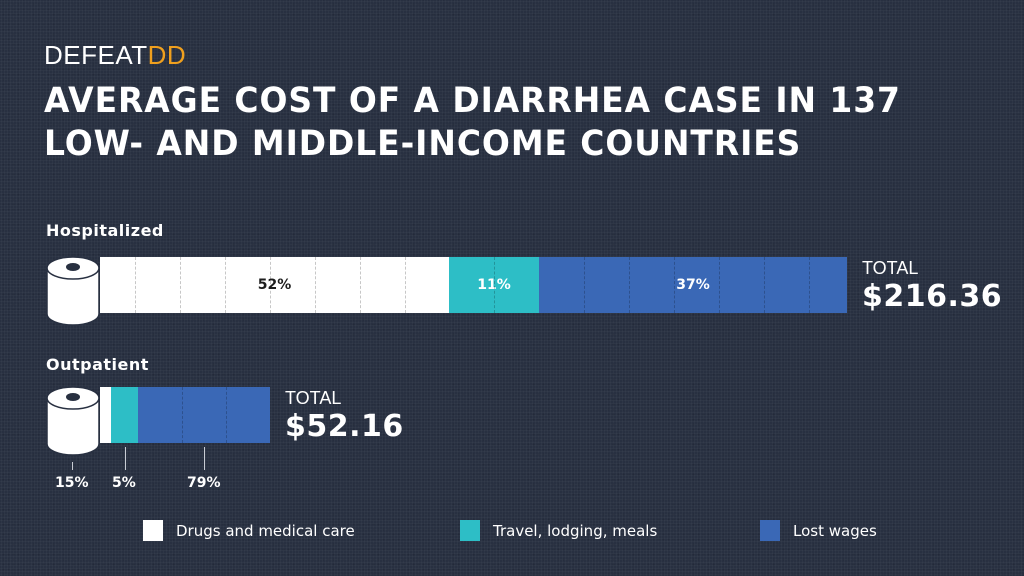  I want to click on legend-item-wages: Lost wages, so click(818, 530).